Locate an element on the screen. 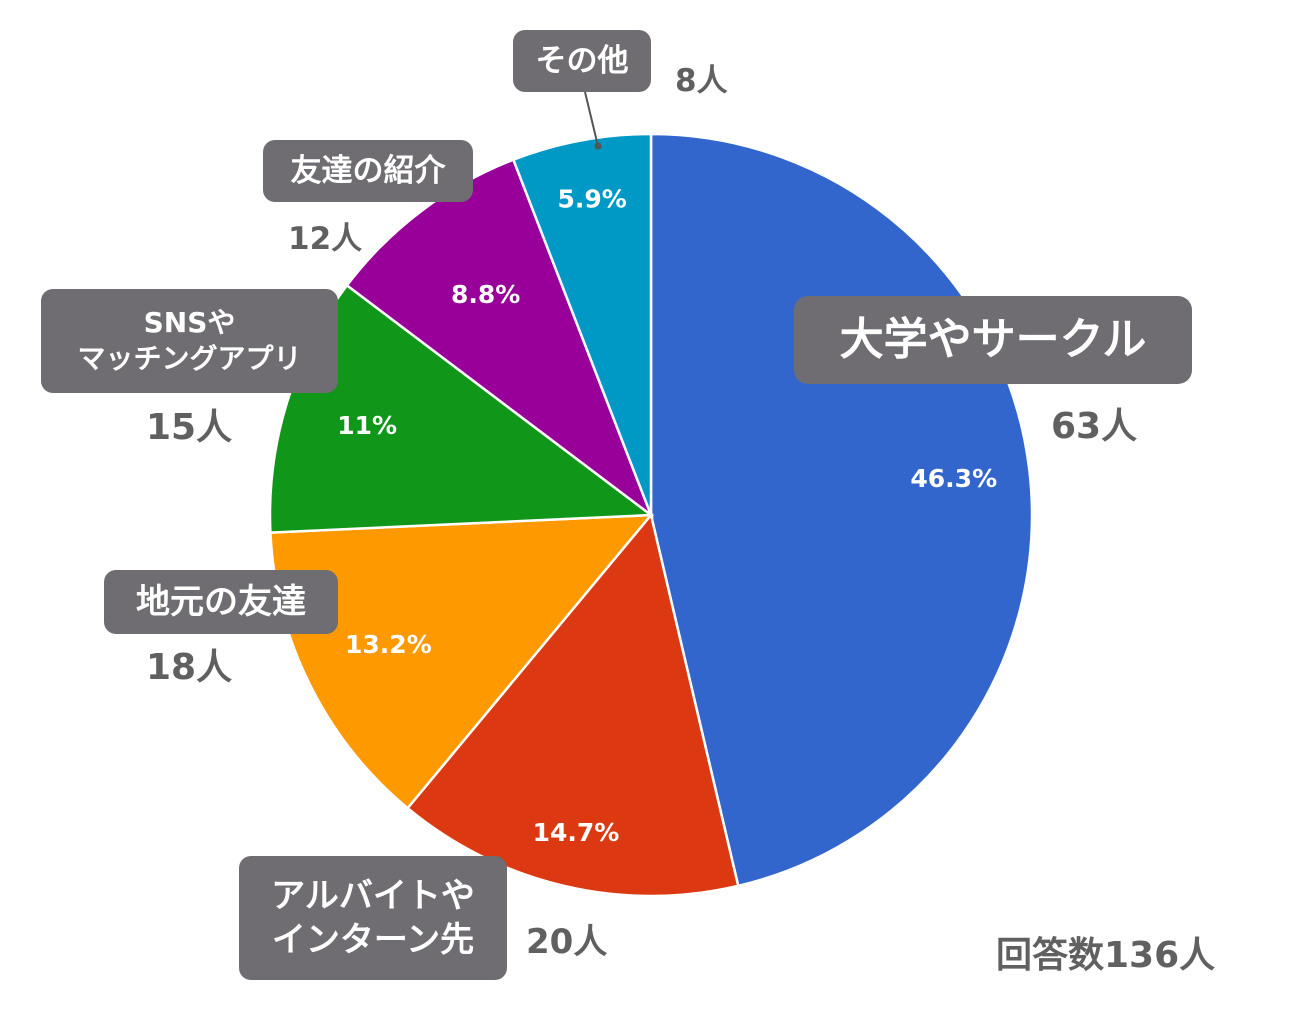  percent-label-university-circle: 46.3% is located at coordinates (953, 478).